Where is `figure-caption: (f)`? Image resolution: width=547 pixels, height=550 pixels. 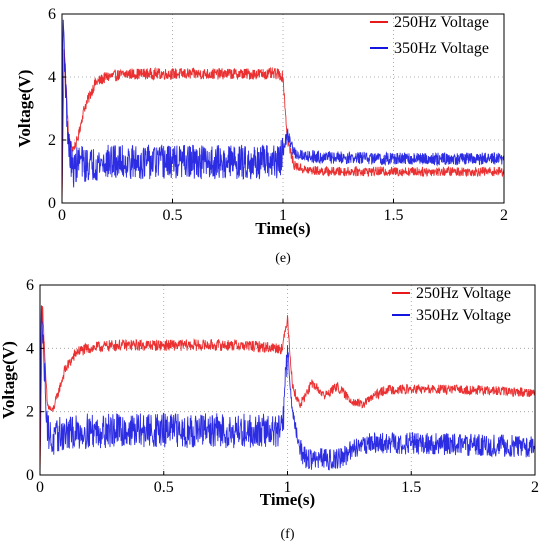
figure-caption: (f) is located at coordinates (288, 534).